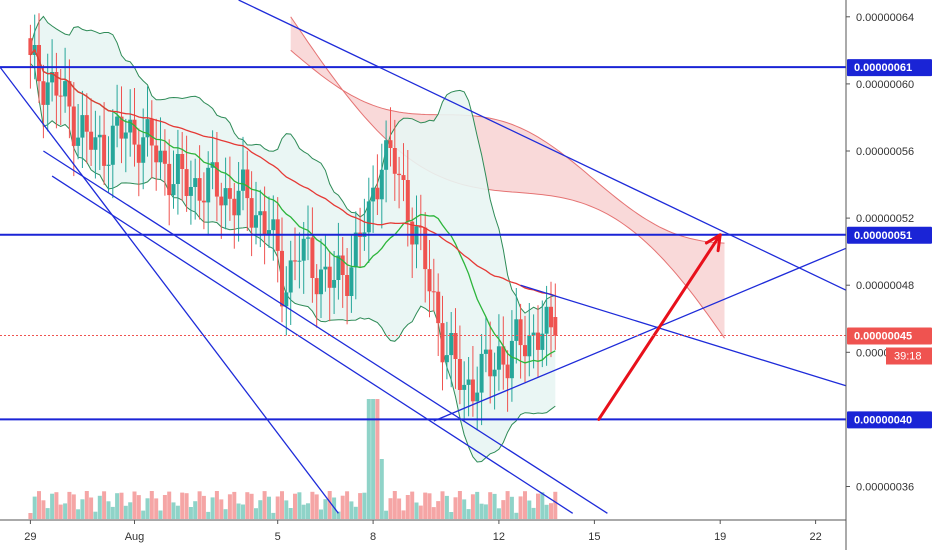 The image size is (932, 550). I want to click on projection-arrow, so click(659, 327).